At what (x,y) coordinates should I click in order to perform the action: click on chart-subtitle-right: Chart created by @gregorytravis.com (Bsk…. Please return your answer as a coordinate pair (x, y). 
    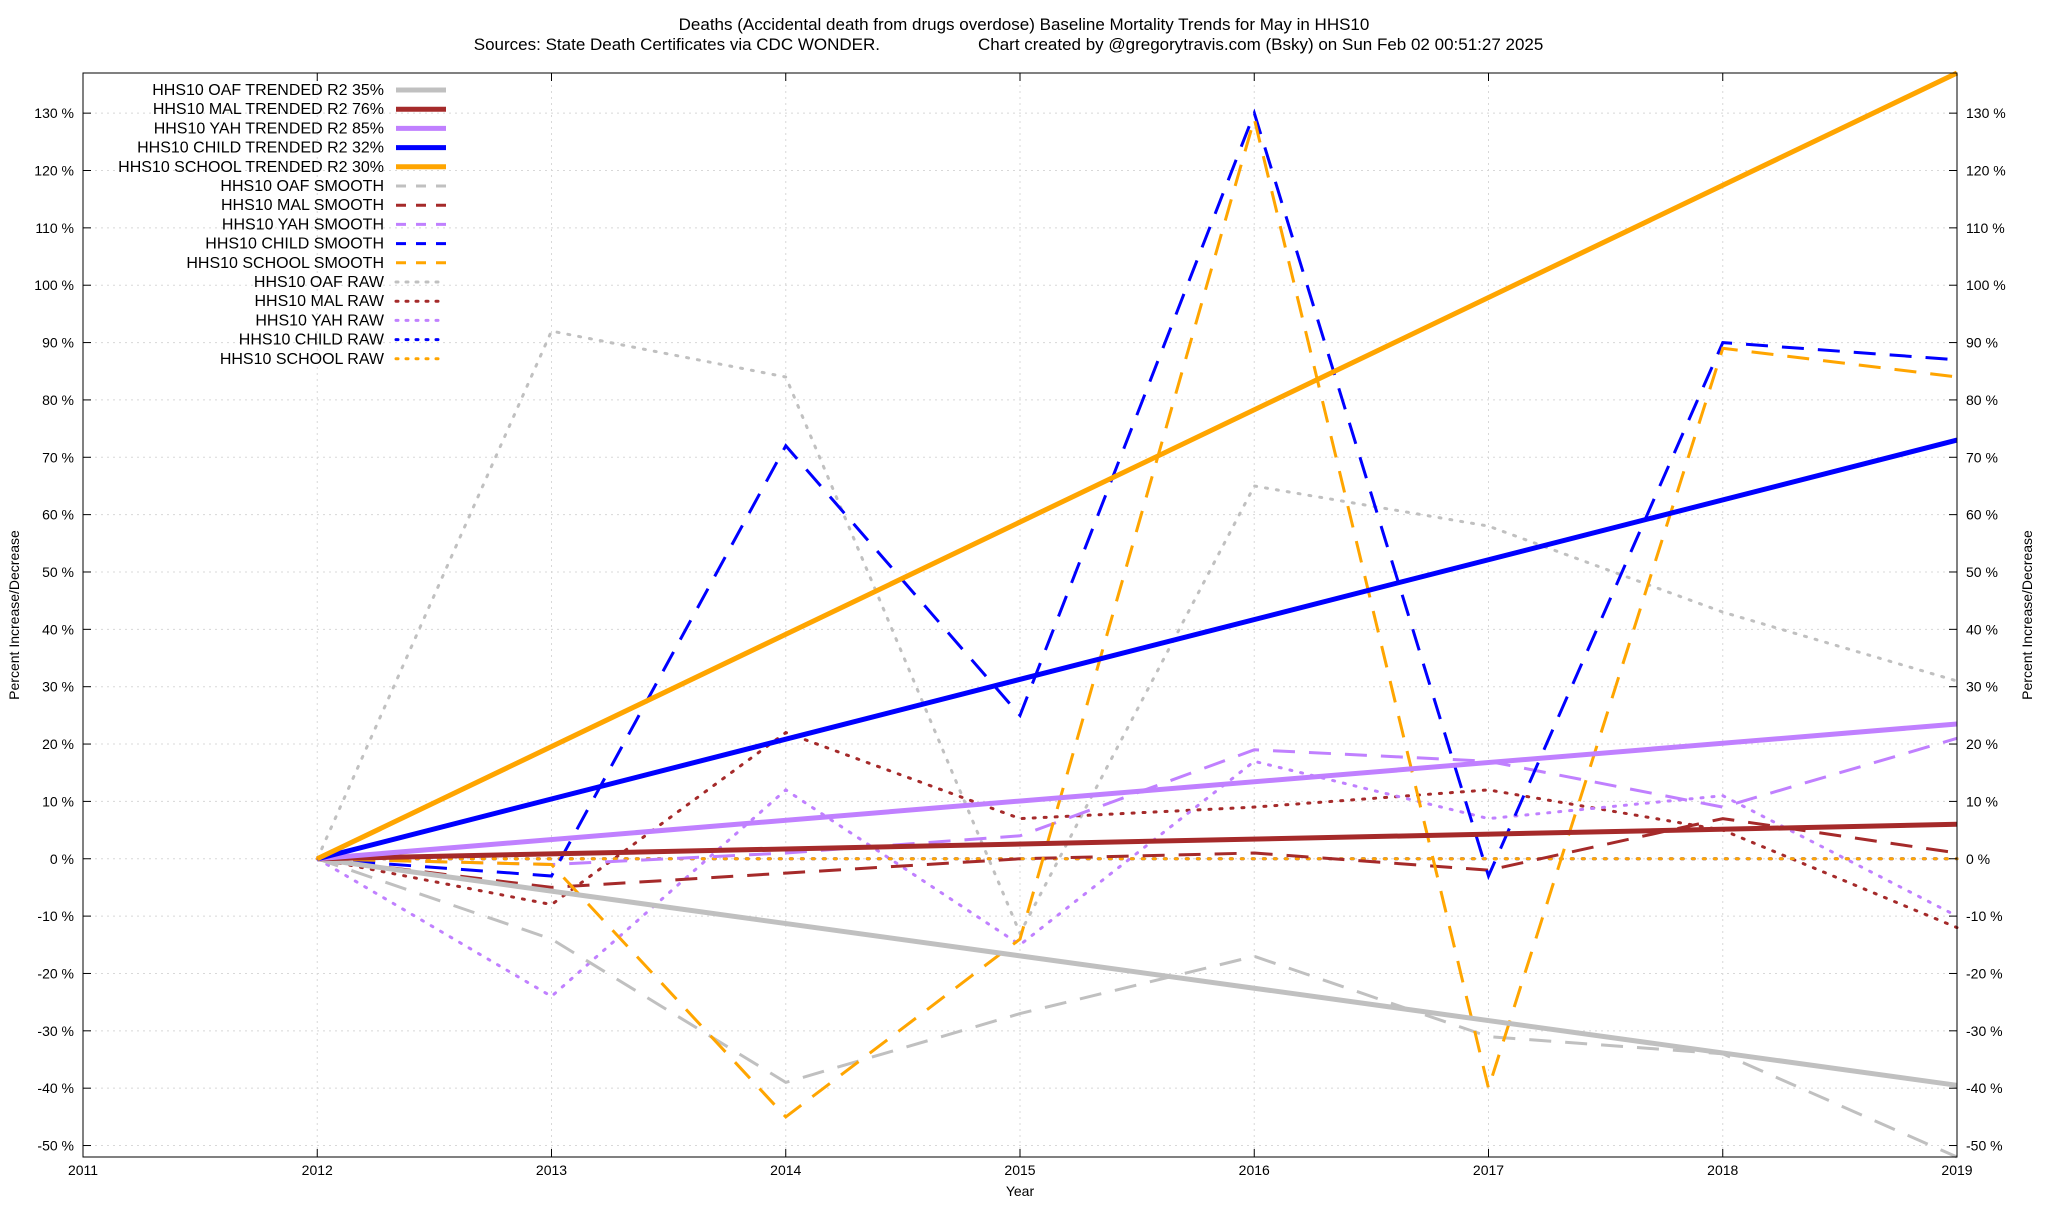
    Looking at the image, I should click on (1260, 44).